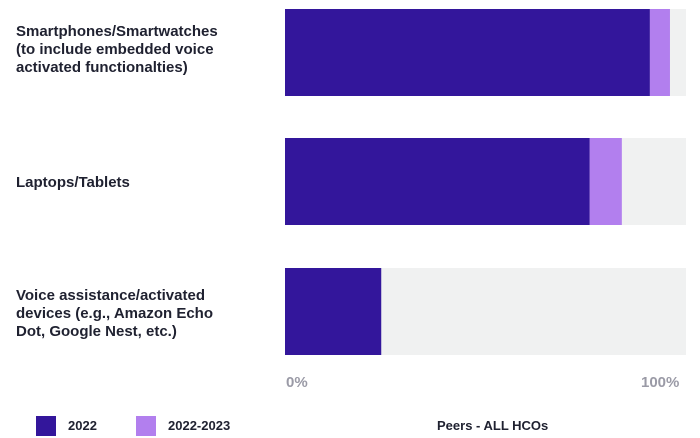  What do you see at coordinates (493, 425) in the screenshot?
I see `peers-label: Peers - ALL HCOs` at bounding box center [493, 425].